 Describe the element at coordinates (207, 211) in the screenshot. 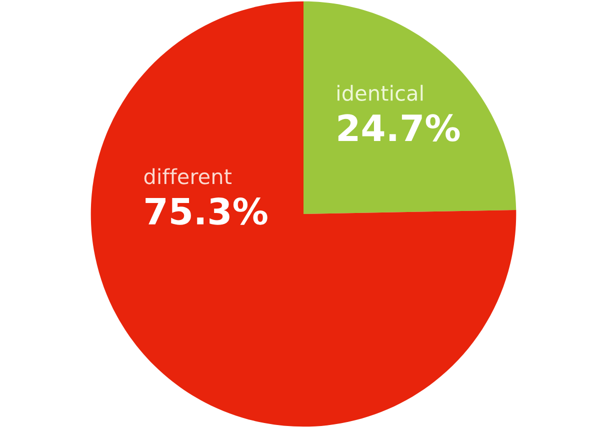

I see `data-label: 75.3%` at that location.